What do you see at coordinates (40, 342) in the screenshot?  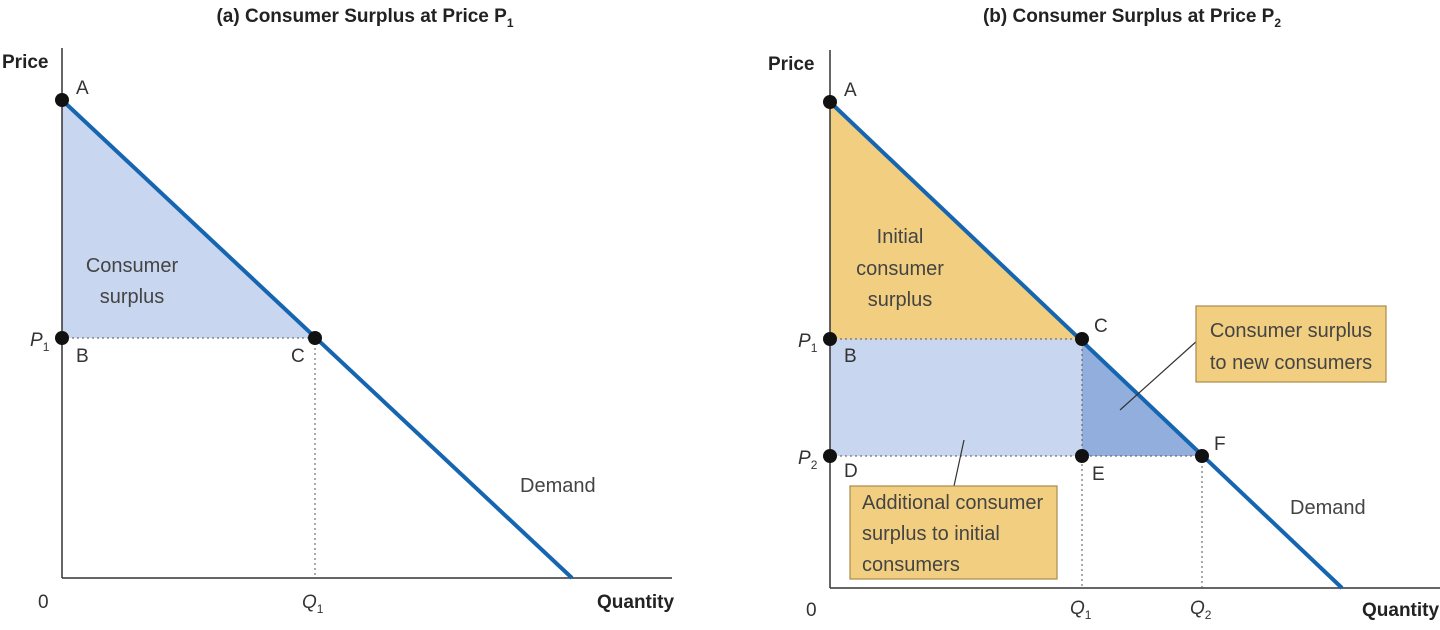 I see `panel-a-price-tick-p1: P1` at bounding box center [40, 342].